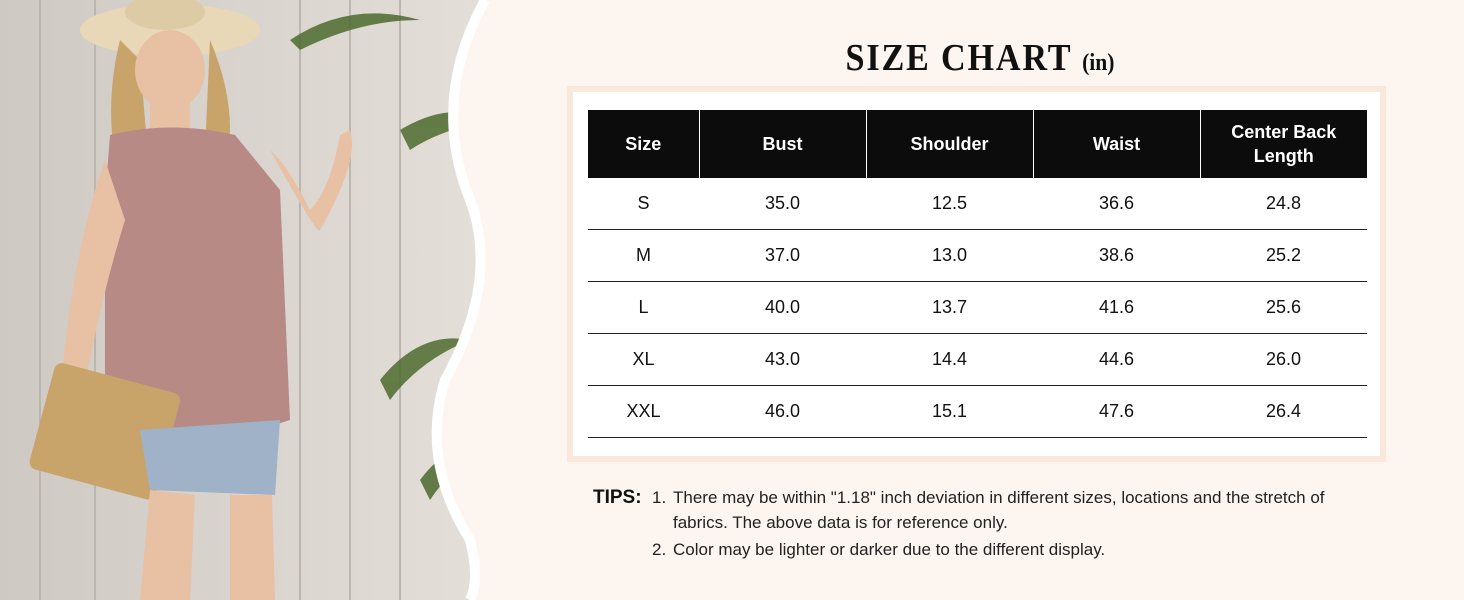  What do you see at coordinates (949, 204) in the screenshot?
I see `cell-shoulder: 12.5` at bounding box center [949, 204].